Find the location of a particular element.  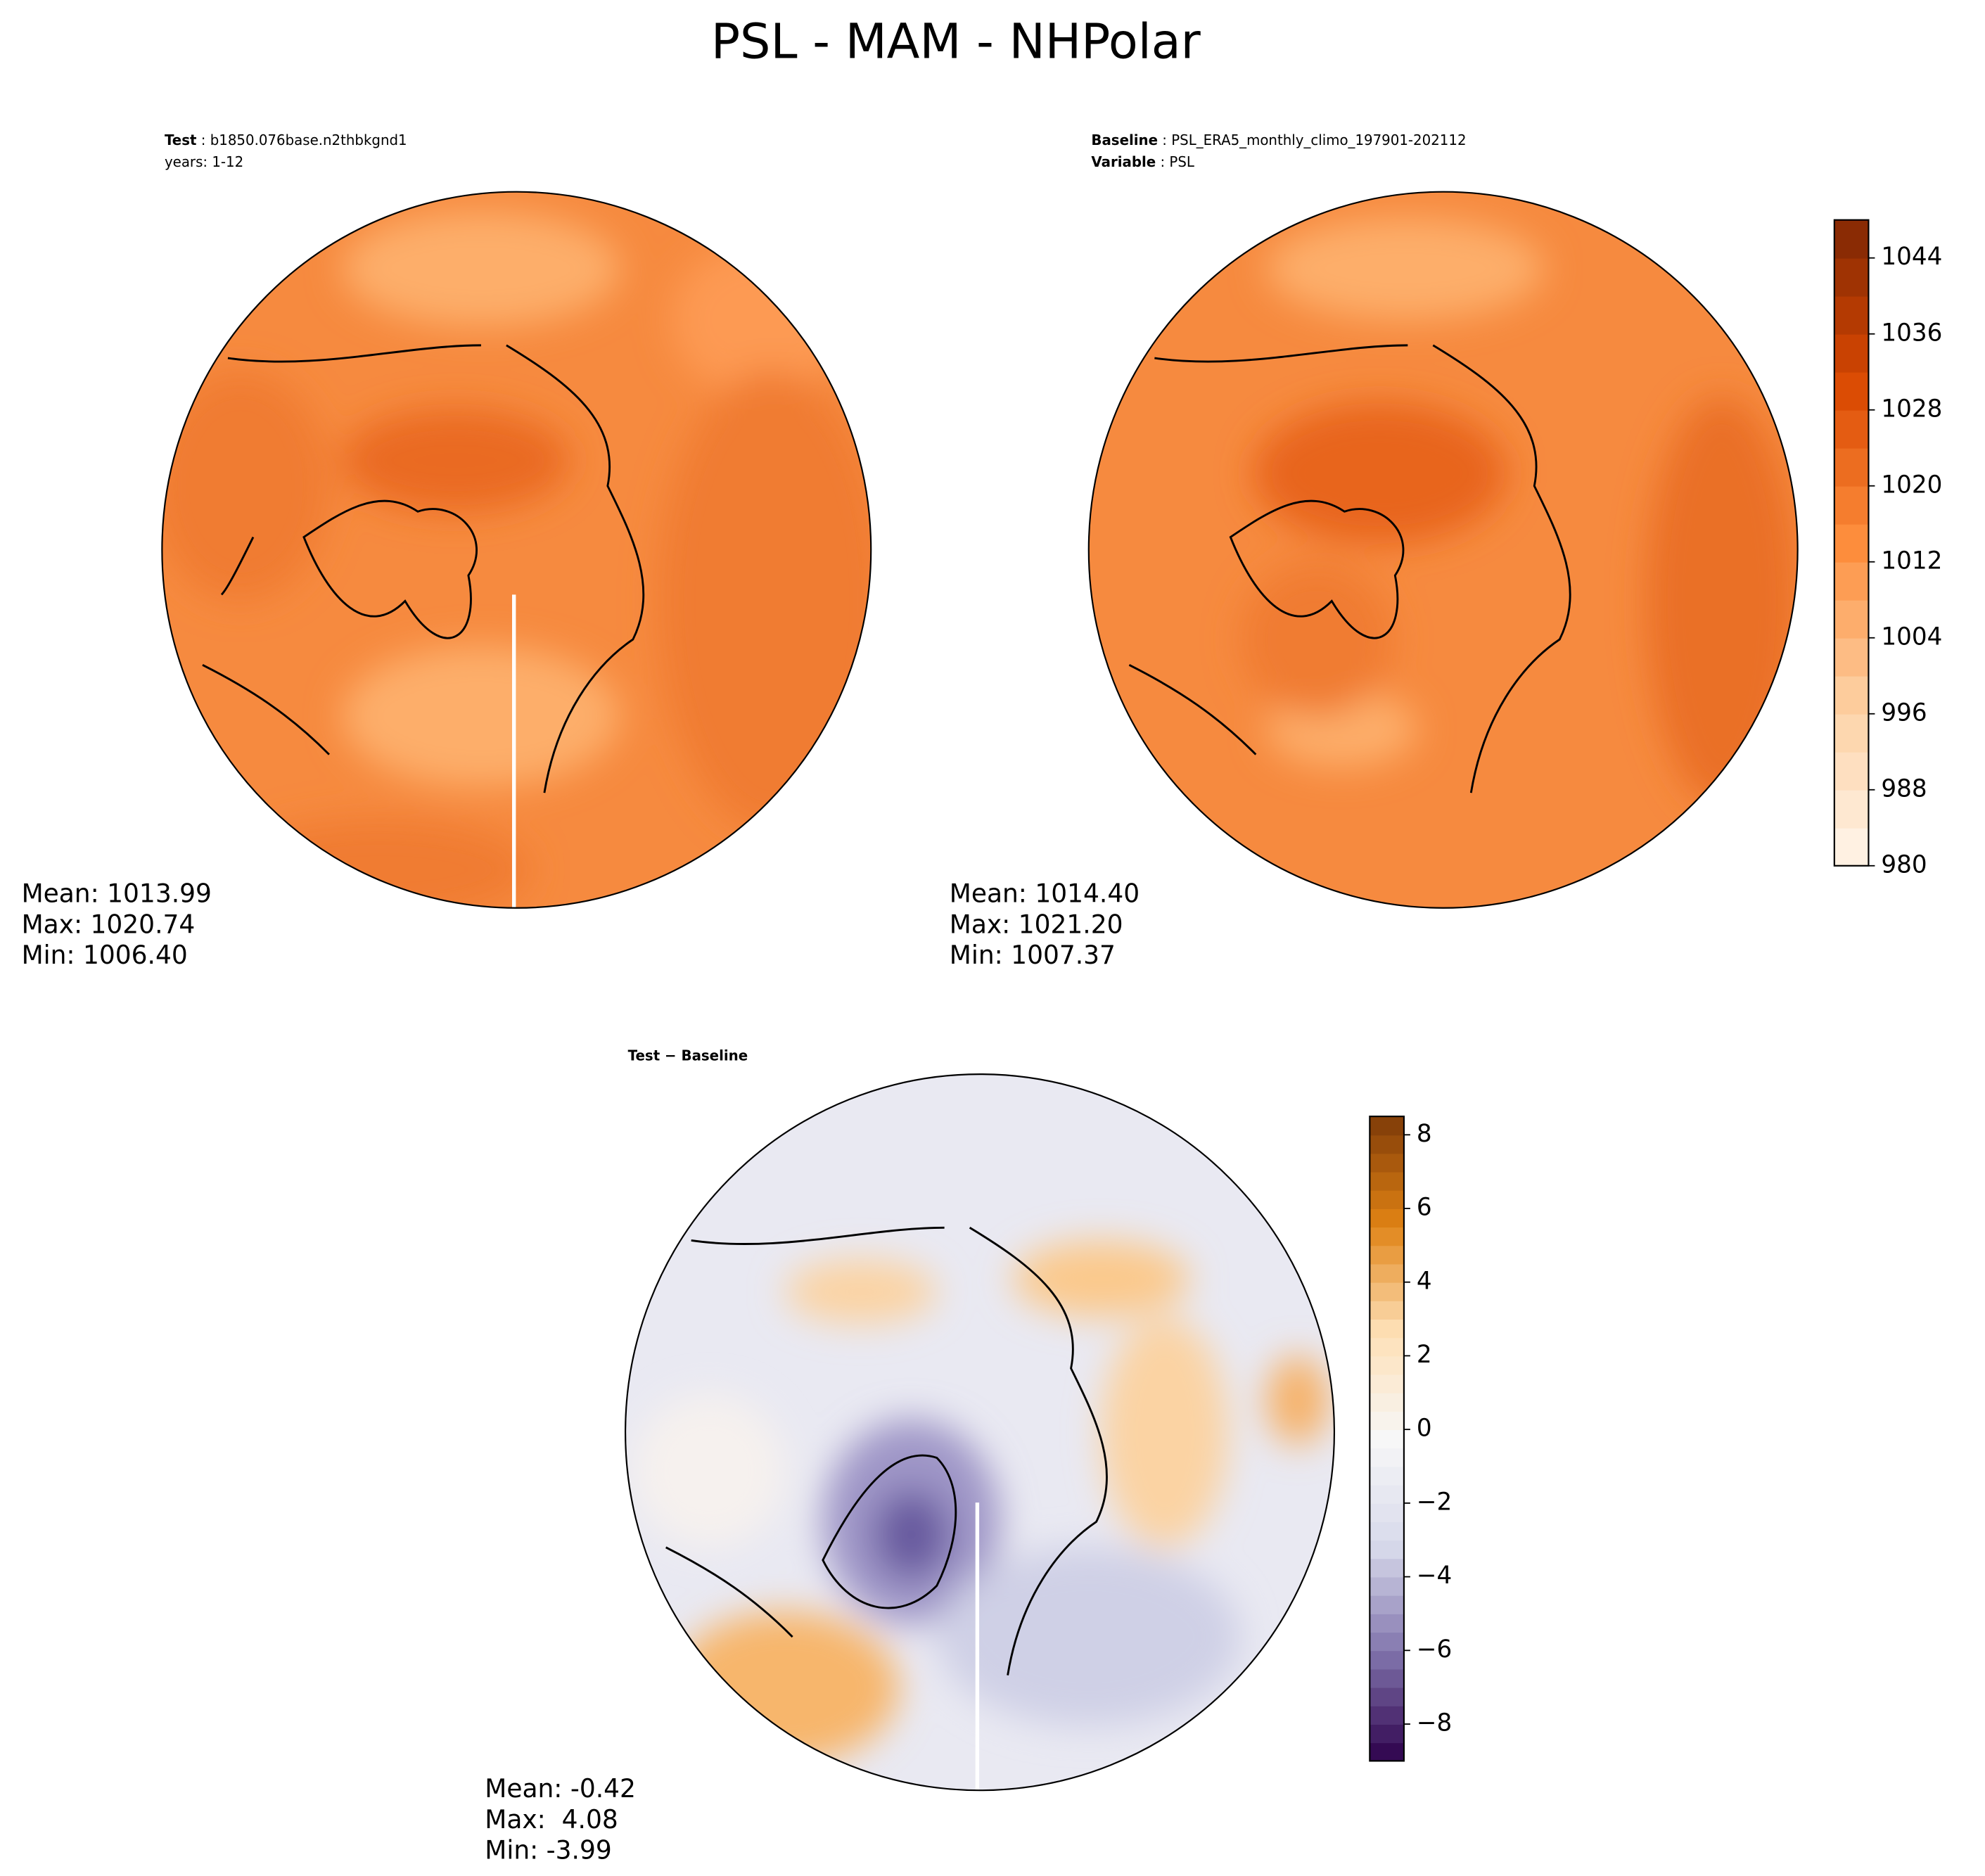

panel-annotation: Variable : PSL is located at coordinates (1142, 161).